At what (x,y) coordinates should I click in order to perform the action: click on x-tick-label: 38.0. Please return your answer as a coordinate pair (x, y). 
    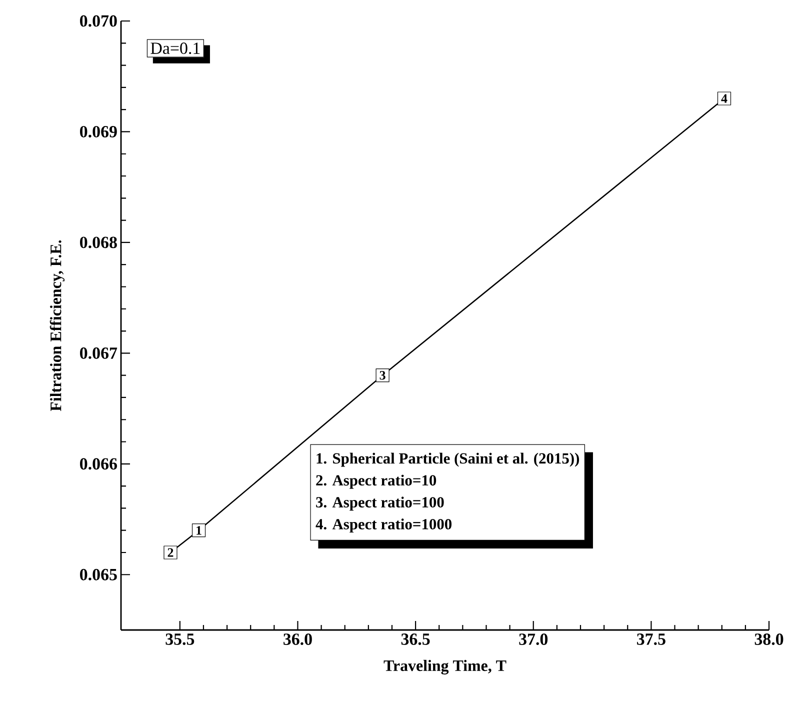
    Looking at the image, I should click on (769, 640).